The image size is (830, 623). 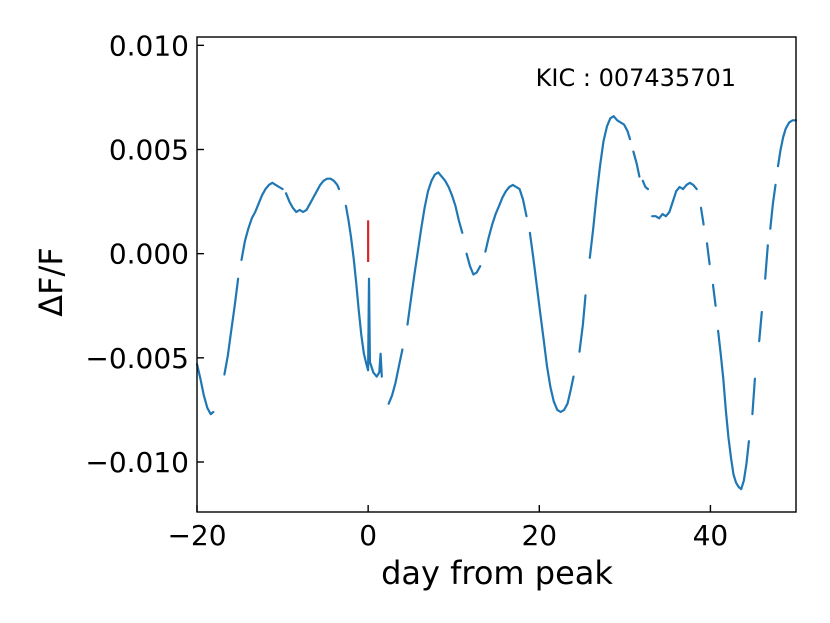 I want to click on y-axis-title: ΔF/F, so click(x=51, y=281).